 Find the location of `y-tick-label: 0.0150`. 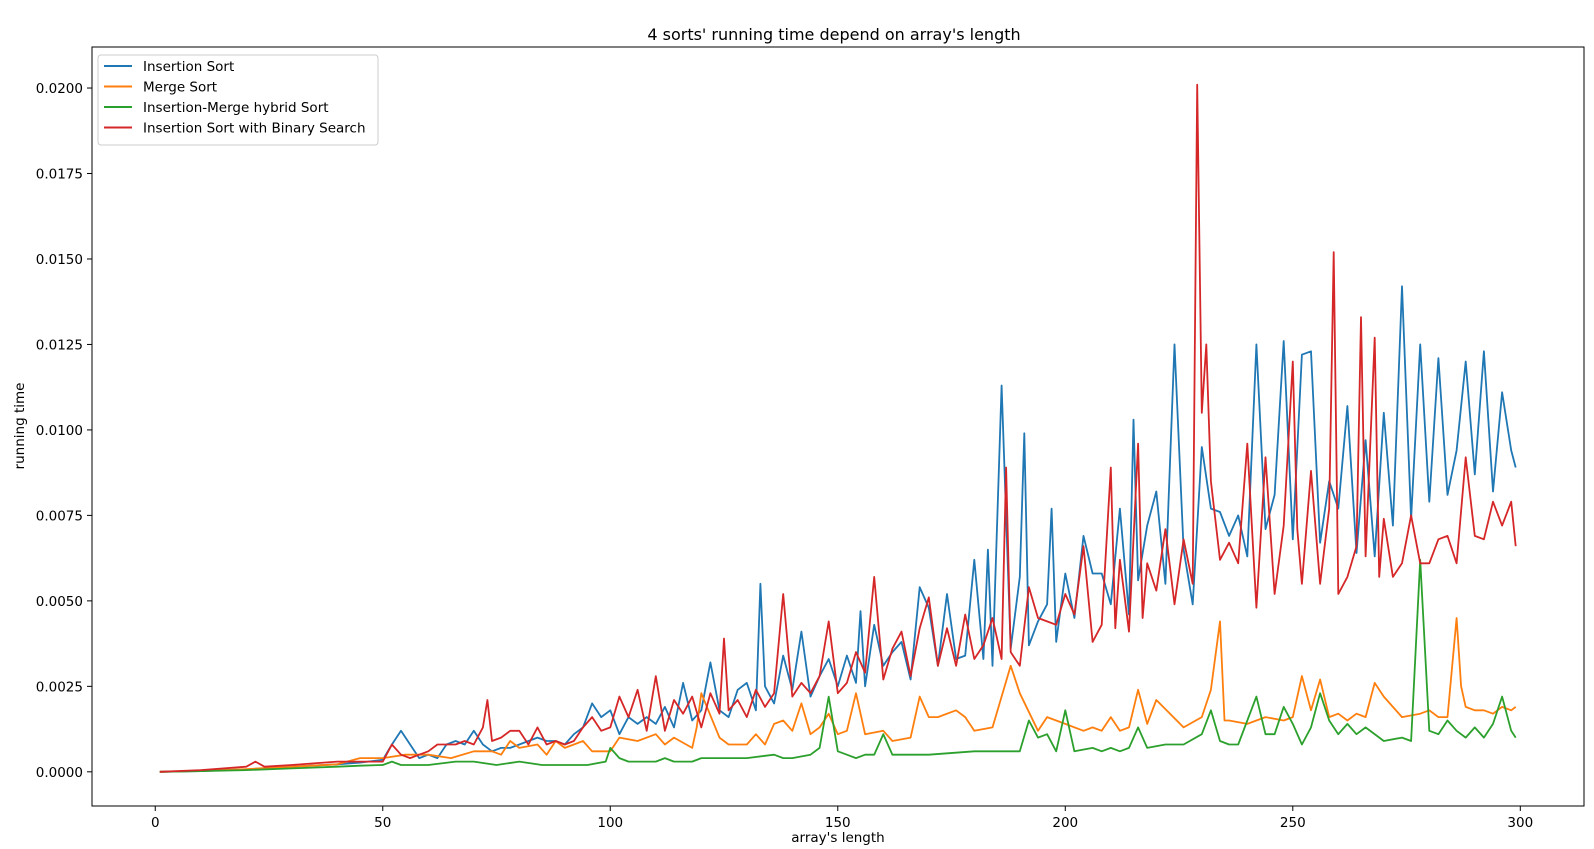

y-tick-label: 0.0150 is located at coordinates (59, 260).